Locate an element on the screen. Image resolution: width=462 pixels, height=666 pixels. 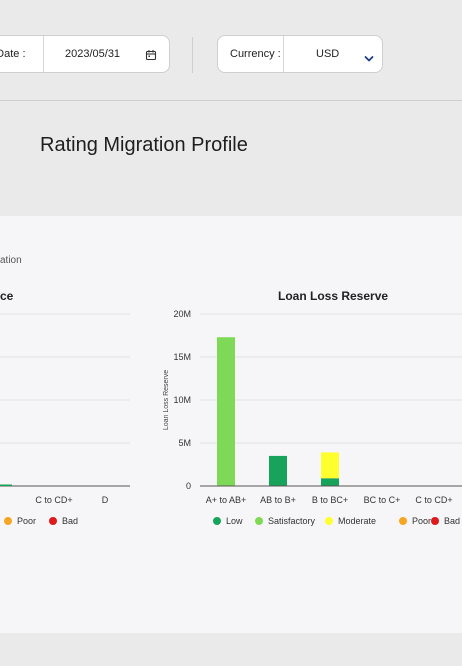
date-value: 2023/05/31 is located at coordinates (93, 54).